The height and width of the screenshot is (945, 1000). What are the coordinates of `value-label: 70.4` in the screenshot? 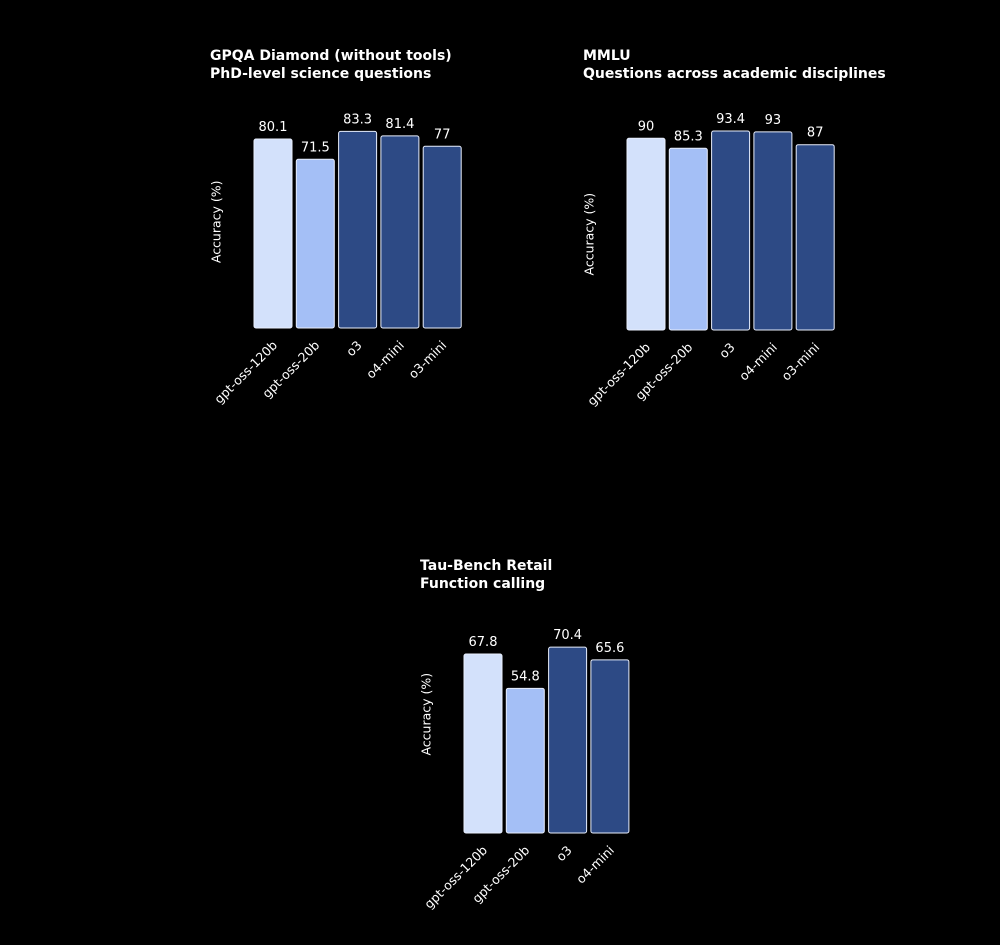 It's located at (567, 635).